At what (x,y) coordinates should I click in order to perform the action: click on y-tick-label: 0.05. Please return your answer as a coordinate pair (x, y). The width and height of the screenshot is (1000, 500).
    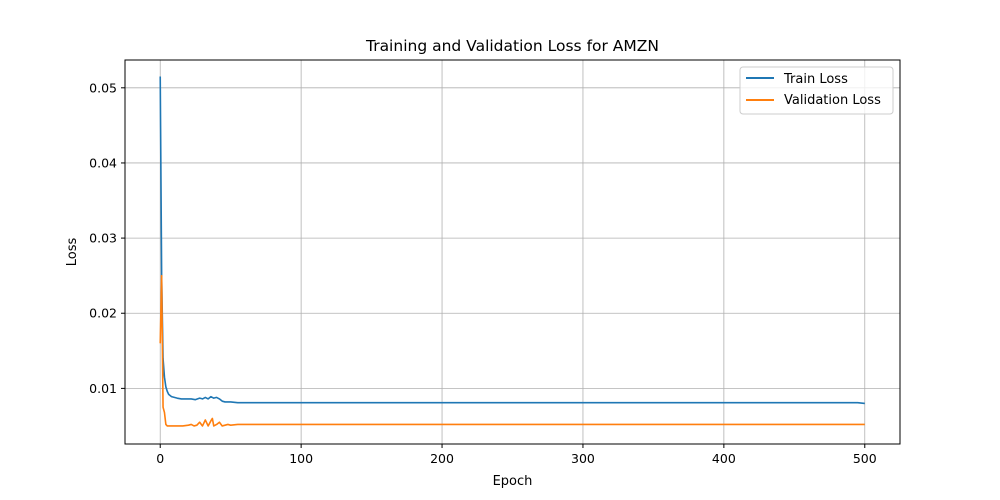
    Looking at the image, I should click on (103, 87).